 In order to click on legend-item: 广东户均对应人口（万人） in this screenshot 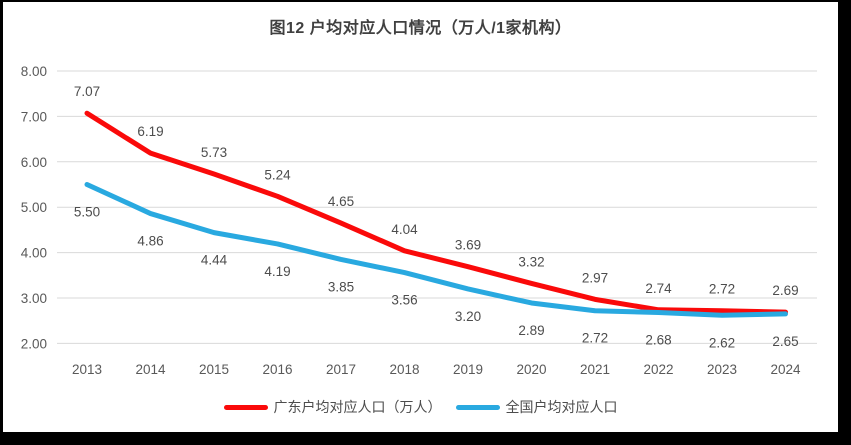, I will do `click(332, 407)`.